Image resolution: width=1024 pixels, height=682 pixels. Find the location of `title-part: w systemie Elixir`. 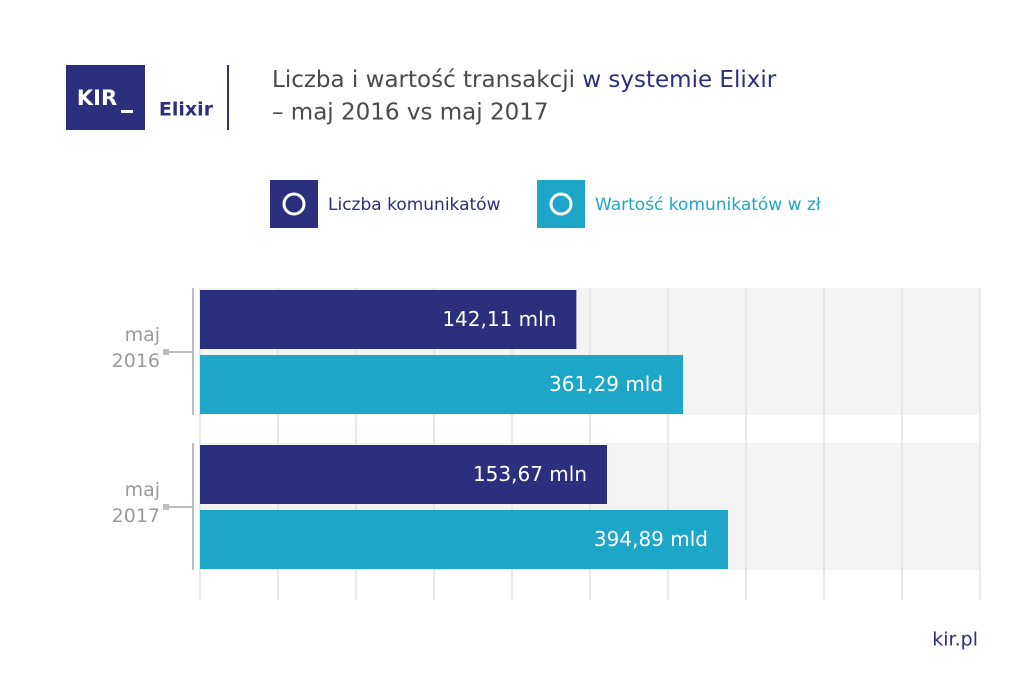

title-part: w systemie Elixir is located at coordinates (679, 80).